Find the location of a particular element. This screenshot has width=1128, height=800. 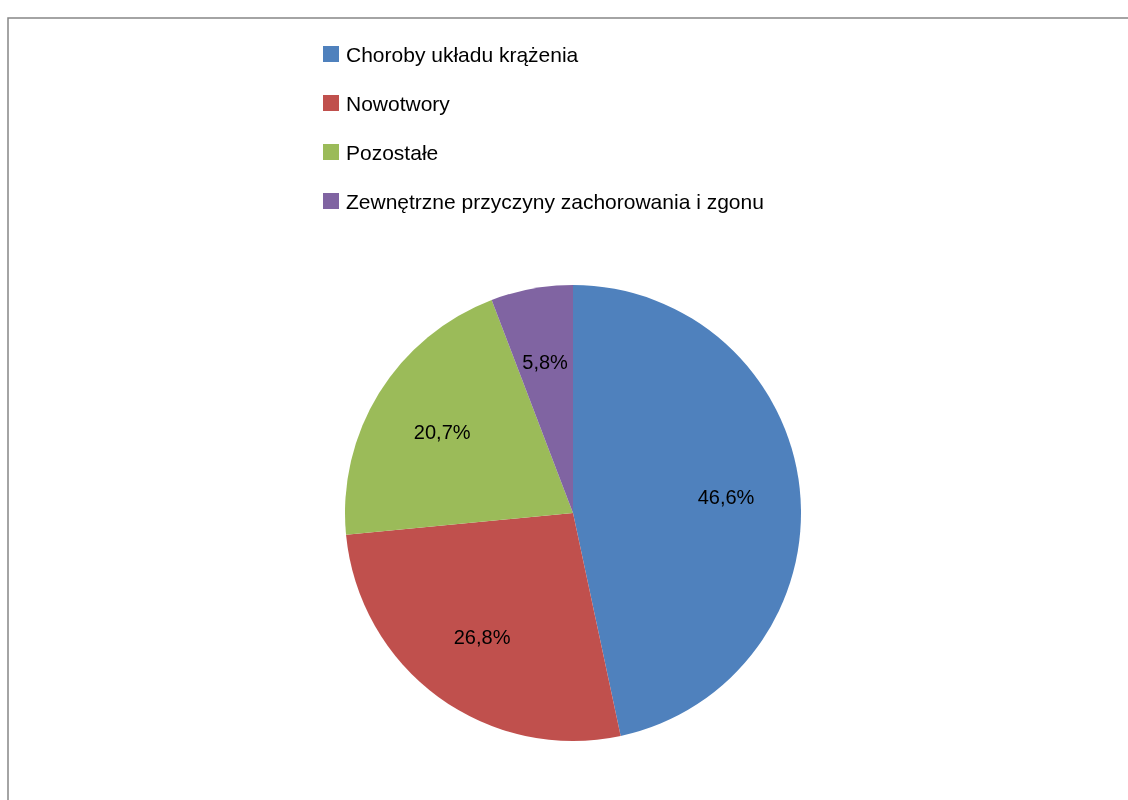

data-label: 5,8% is located at coordinates (545, 361).